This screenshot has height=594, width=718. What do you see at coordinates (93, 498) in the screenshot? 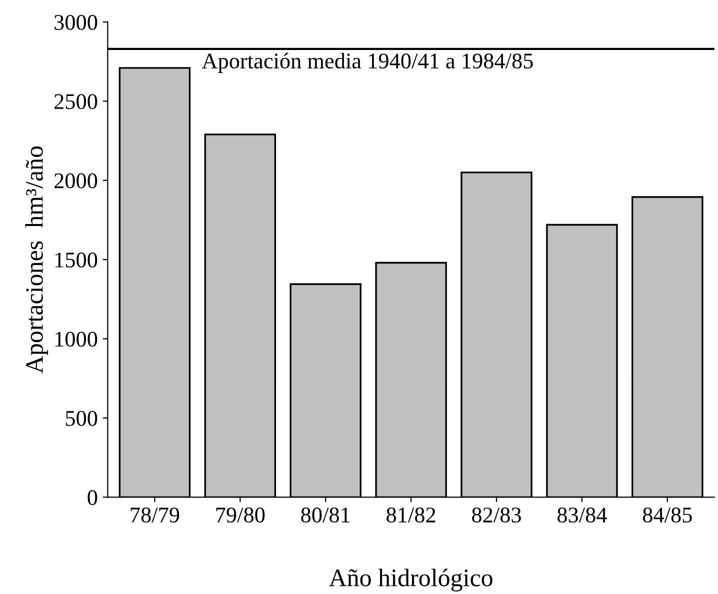
I see `y-tick-label: 0` at bounding box center [93, 498].